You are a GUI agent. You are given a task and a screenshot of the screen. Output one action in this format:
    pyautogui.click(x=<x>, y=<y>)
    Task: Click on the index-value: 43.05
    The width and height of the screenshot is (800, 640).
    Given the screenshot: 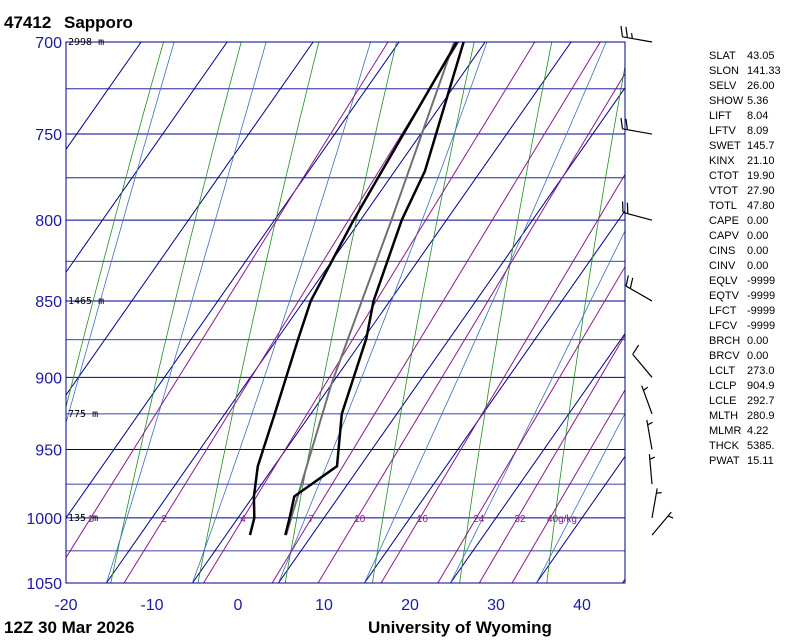 What is the action you would take?
    pyautogui.click(x=761, y=56)
    